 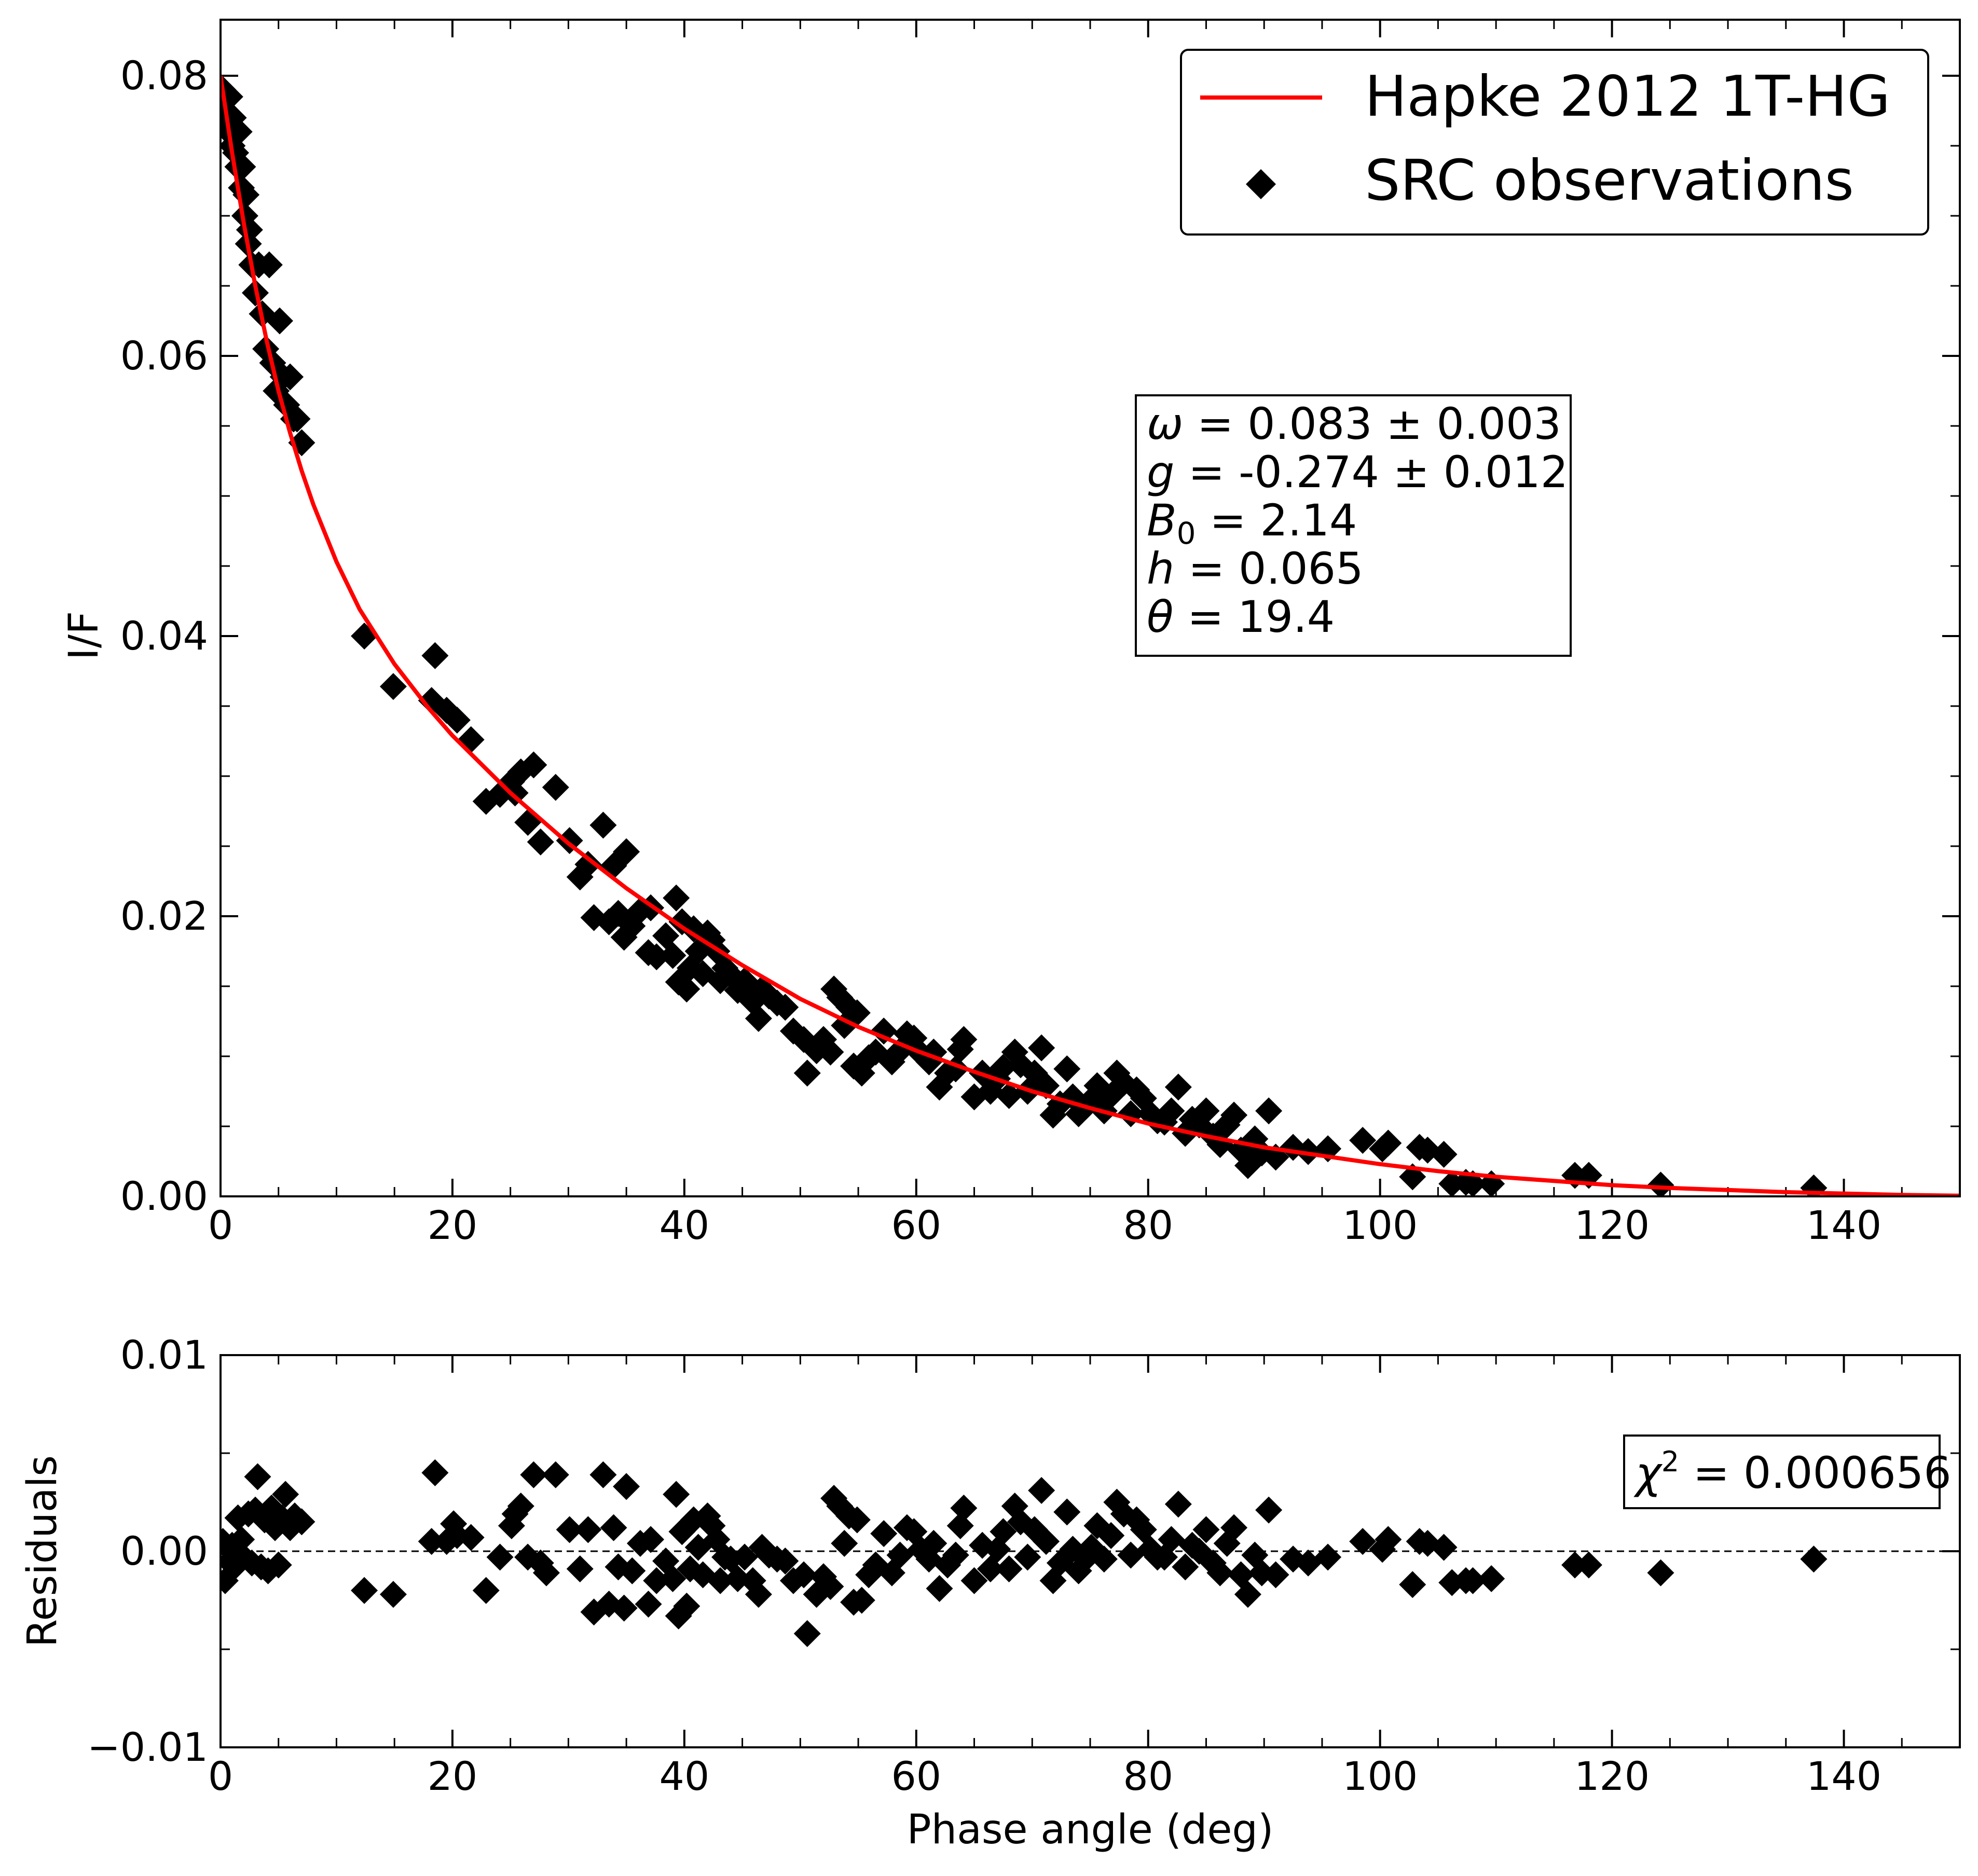 I want to click on top-x-tick-label: 80, so click(x=1148, y=1225).